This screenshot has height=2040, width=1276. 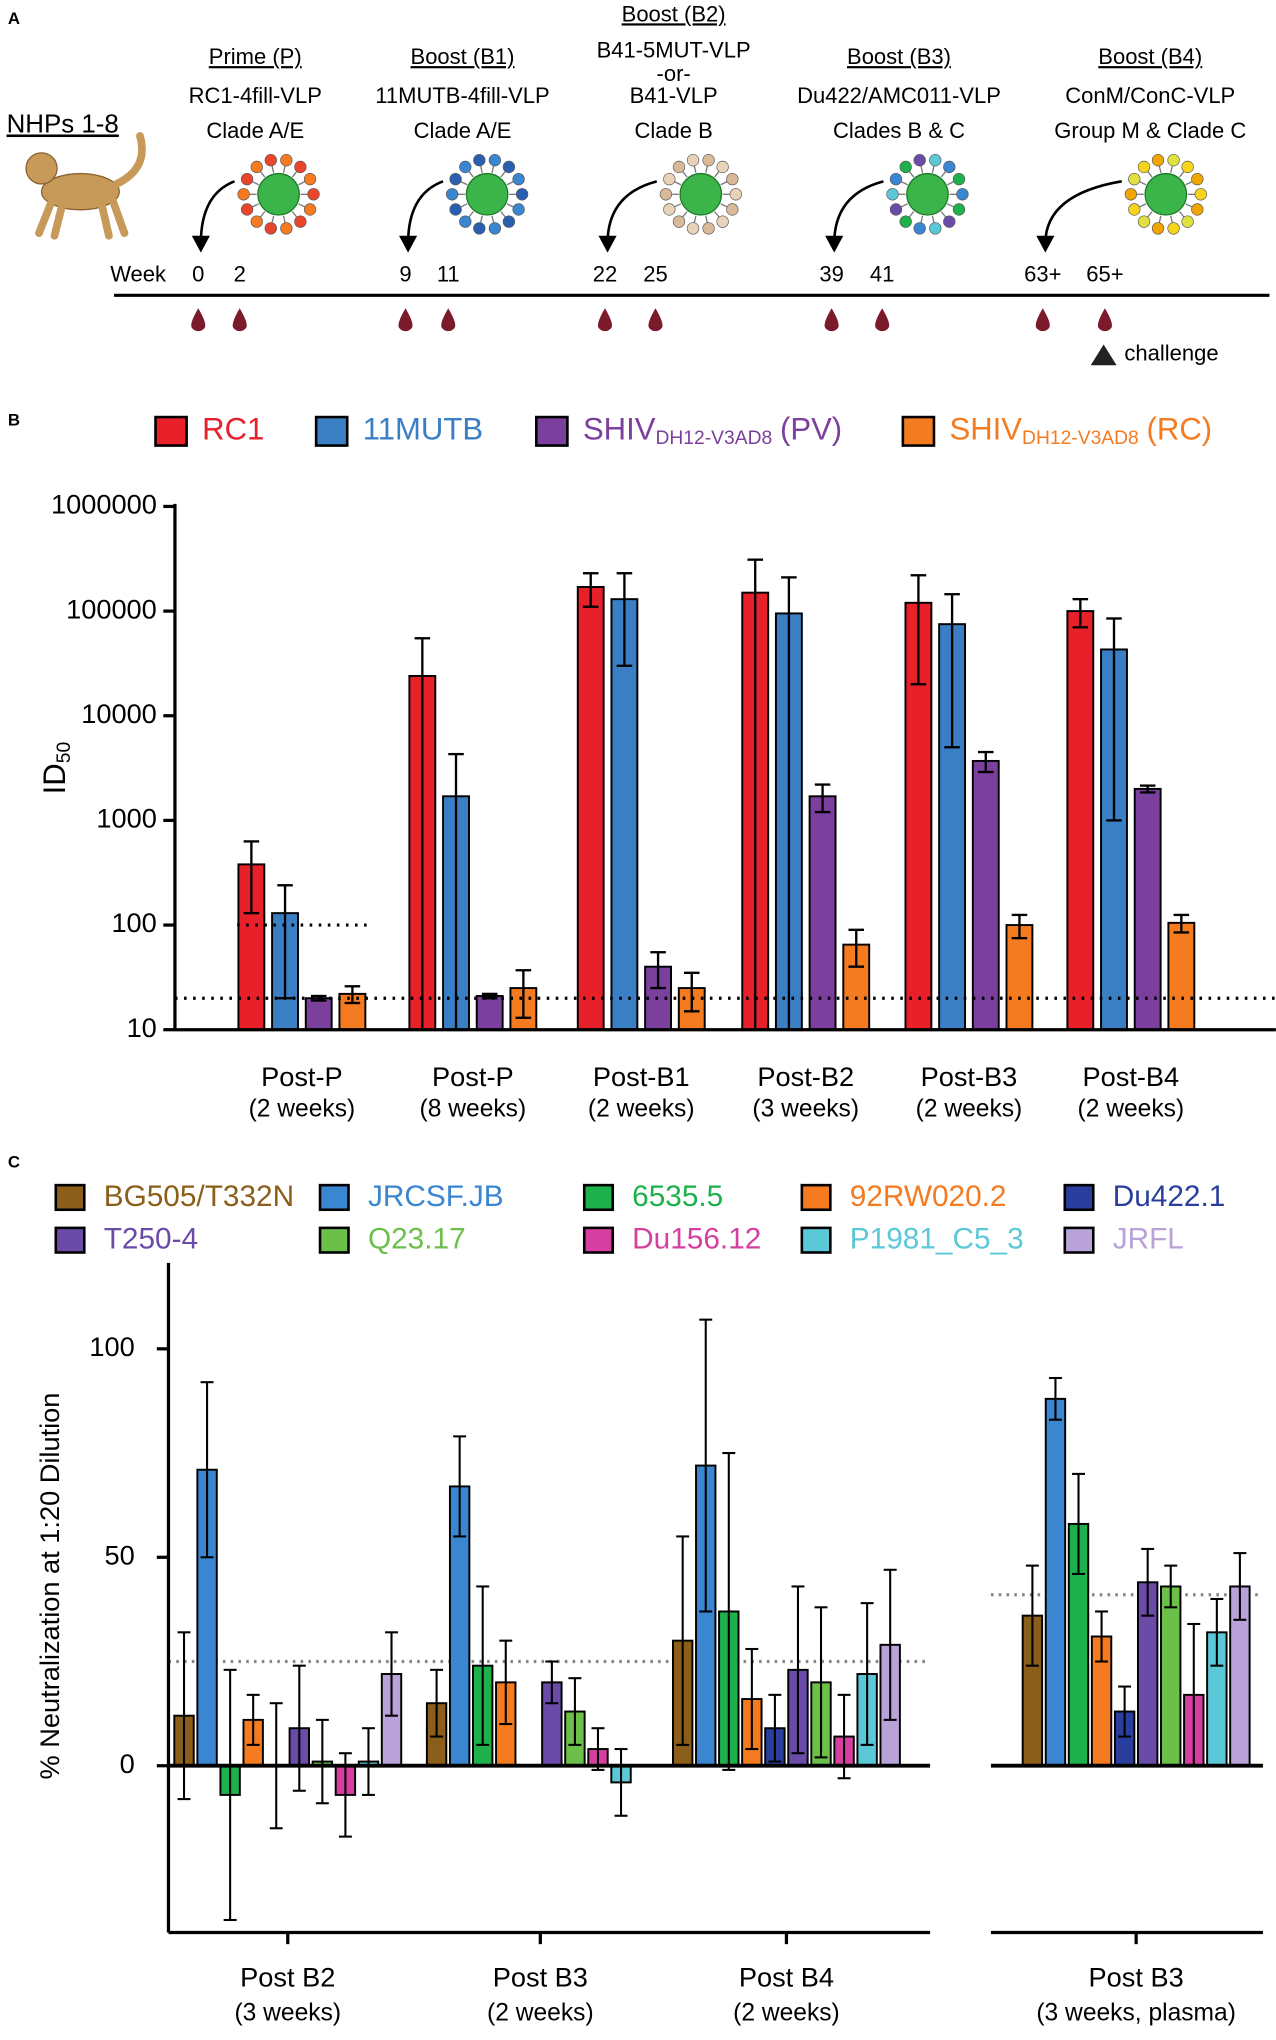 I want to click on week-number: 0, so click(x=198, y=274).